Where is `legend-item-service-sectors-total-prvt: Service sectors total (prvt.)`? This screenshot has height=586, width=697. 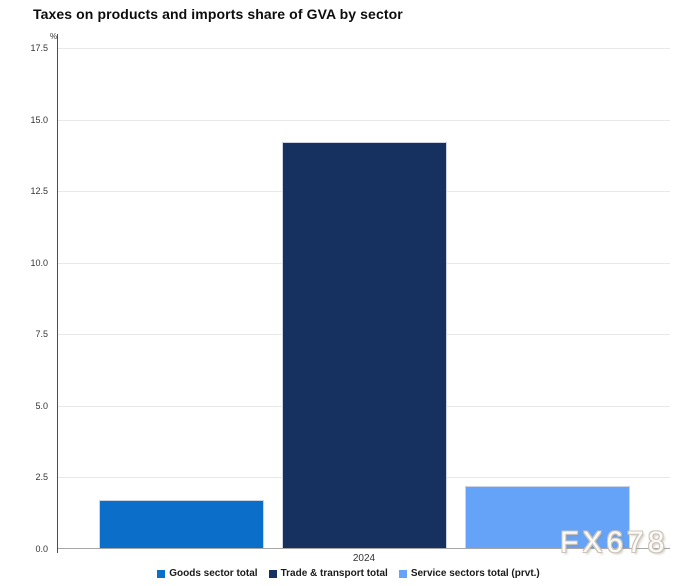
legend-item-service-sectors-total-prvt: Service sectors total (prvt.) is located at coordinates (469, 573).